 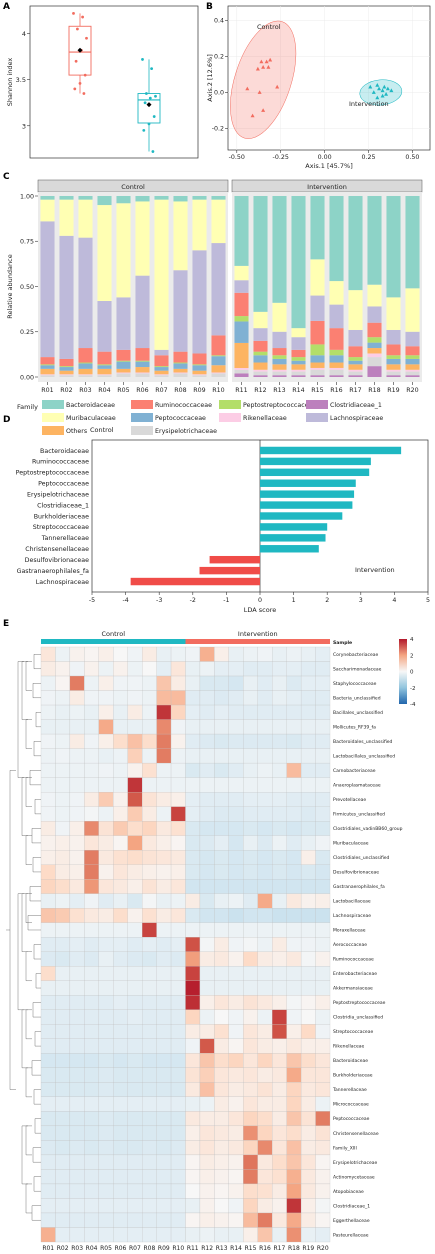 I want to click on column-label: R15, so click(x=251, y=1248).